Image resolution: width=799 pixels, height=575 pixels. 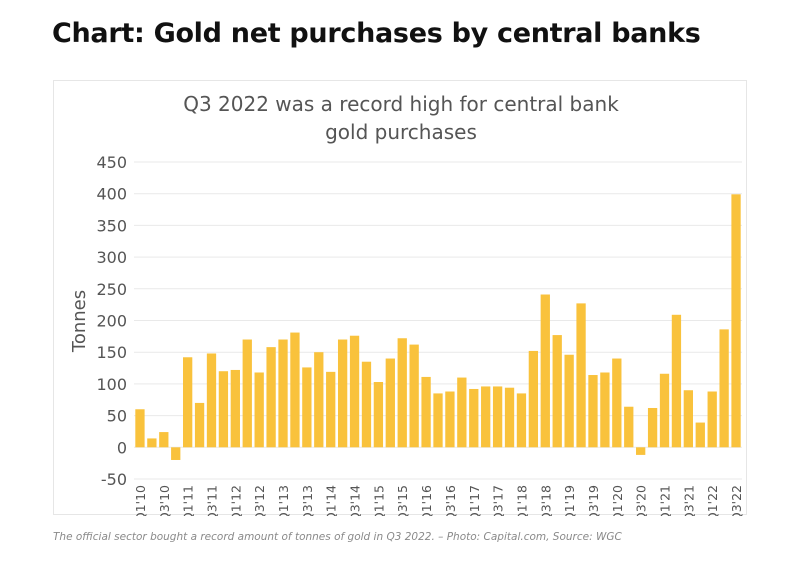 What do you see at coordinates (122, 447) in the screenshot?
I see `y-tick-label: 0` at bounding box center [122, 447].